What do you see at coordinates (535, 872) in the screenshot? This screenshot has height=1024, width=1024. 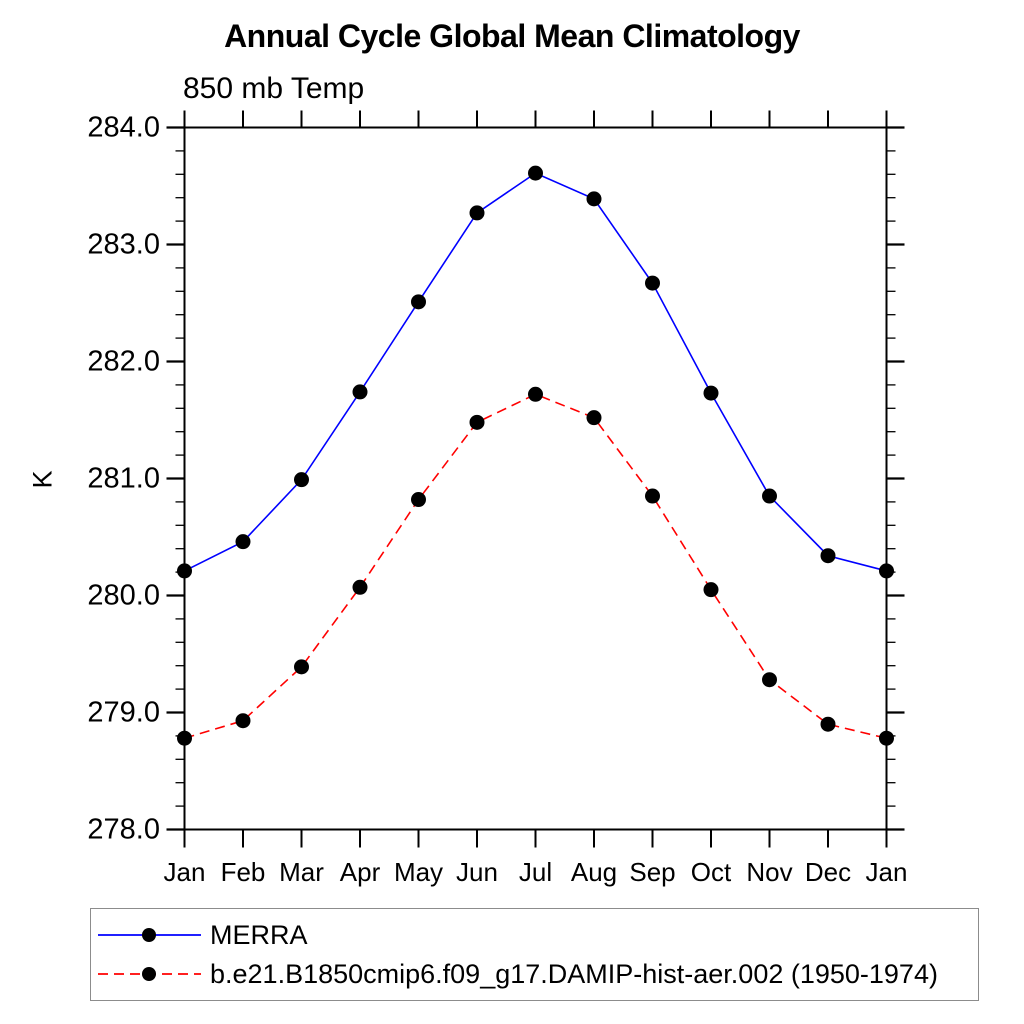 I see `x-tick-label: Jul` at bounding box center [535, 872].